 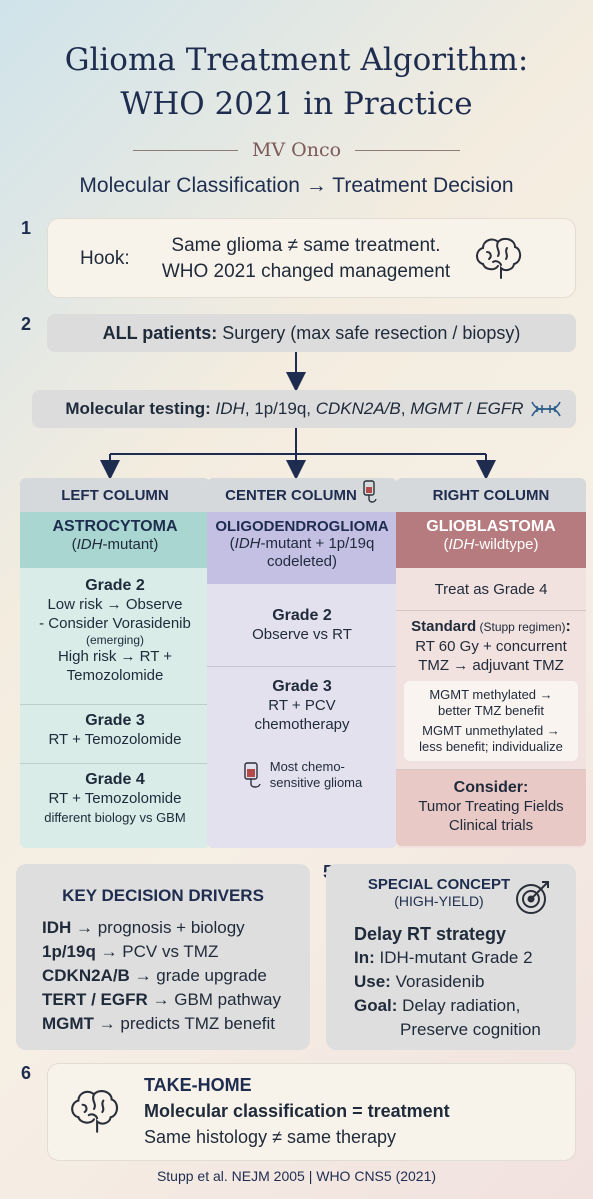 I want to click on iv-bag-icon, so click(x=370, y=491).